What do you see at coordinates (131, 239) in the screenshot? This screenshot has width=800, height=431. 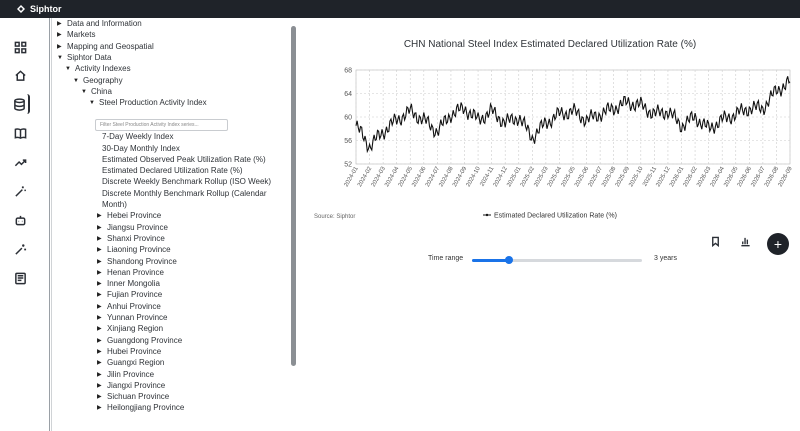 I see `tree-item: ▶ Shanxi Province` at bounding box center [131, 239].